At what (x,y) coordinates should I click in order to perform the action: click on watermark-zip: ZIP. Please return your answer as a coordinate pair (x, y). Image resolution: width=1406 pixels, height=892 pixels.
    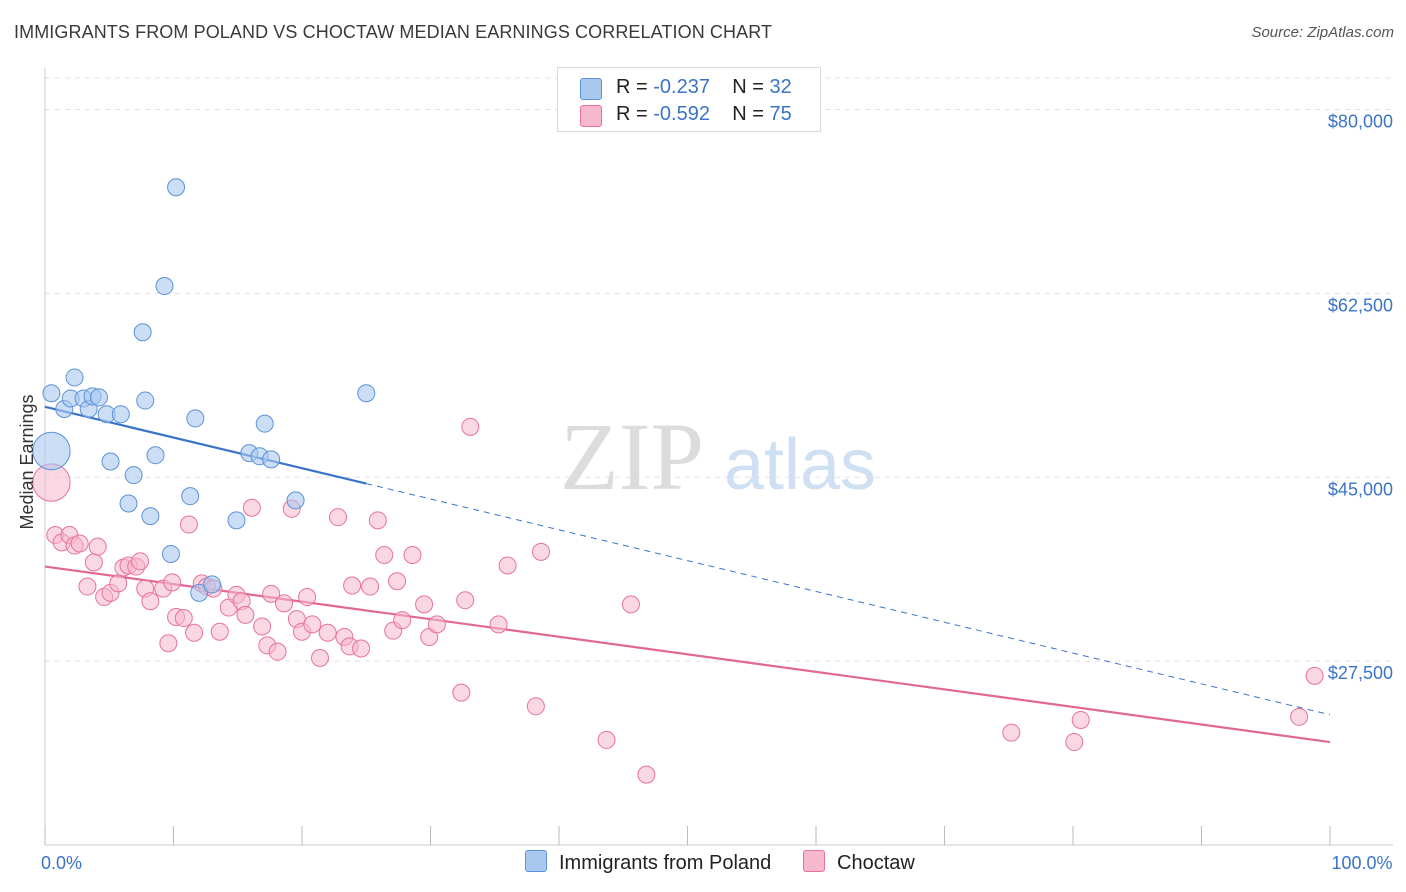
    Looking at the image, I should click on (632, 456).